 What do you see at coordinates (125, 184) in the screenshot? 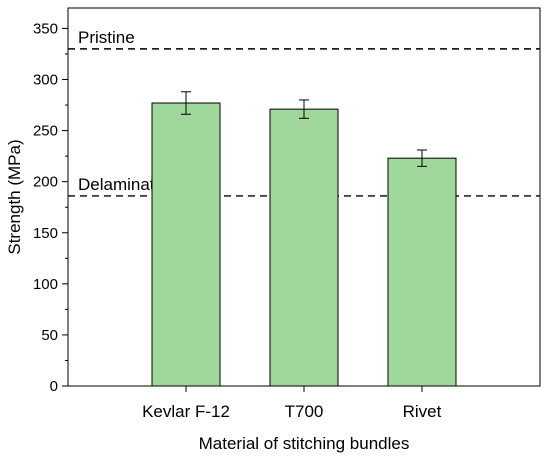
I see `reference-line-label: Delaminated` at bounding box center [125, 184].